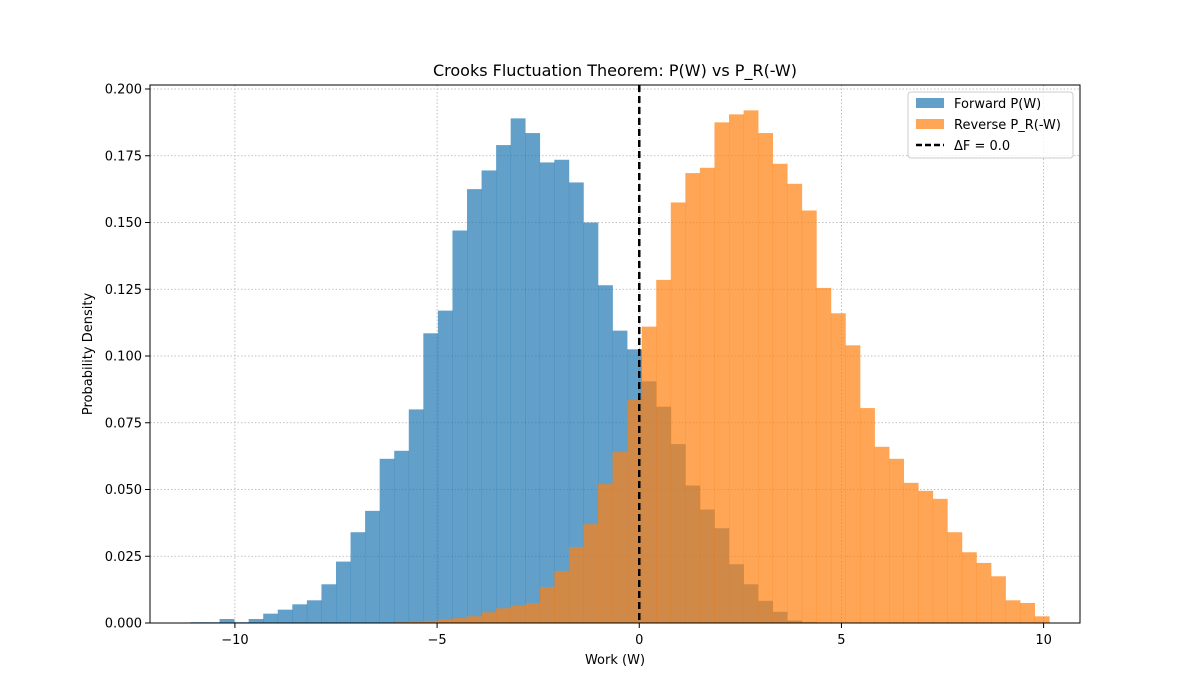 Image resolution: width=1200 pixels, height=700 pixels. I want to click on legend-label-reverse: Reverse P_R(-W), so click(1007, 125).